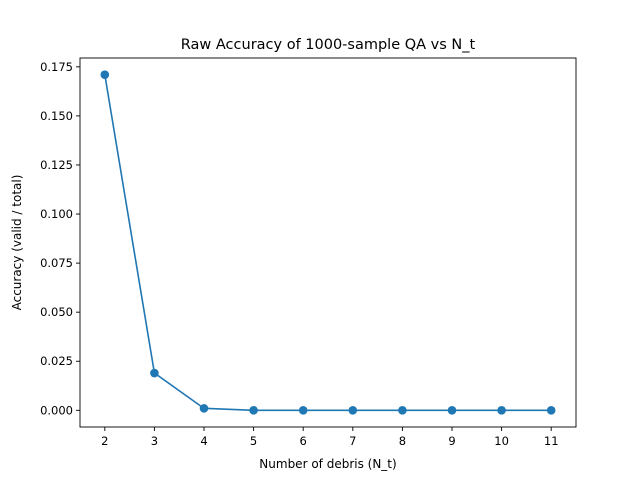  What do you see at coordinates (56, 214) in the screenshot?
I see `y-tick-label: 0.100` at bounding box center [56, 214].